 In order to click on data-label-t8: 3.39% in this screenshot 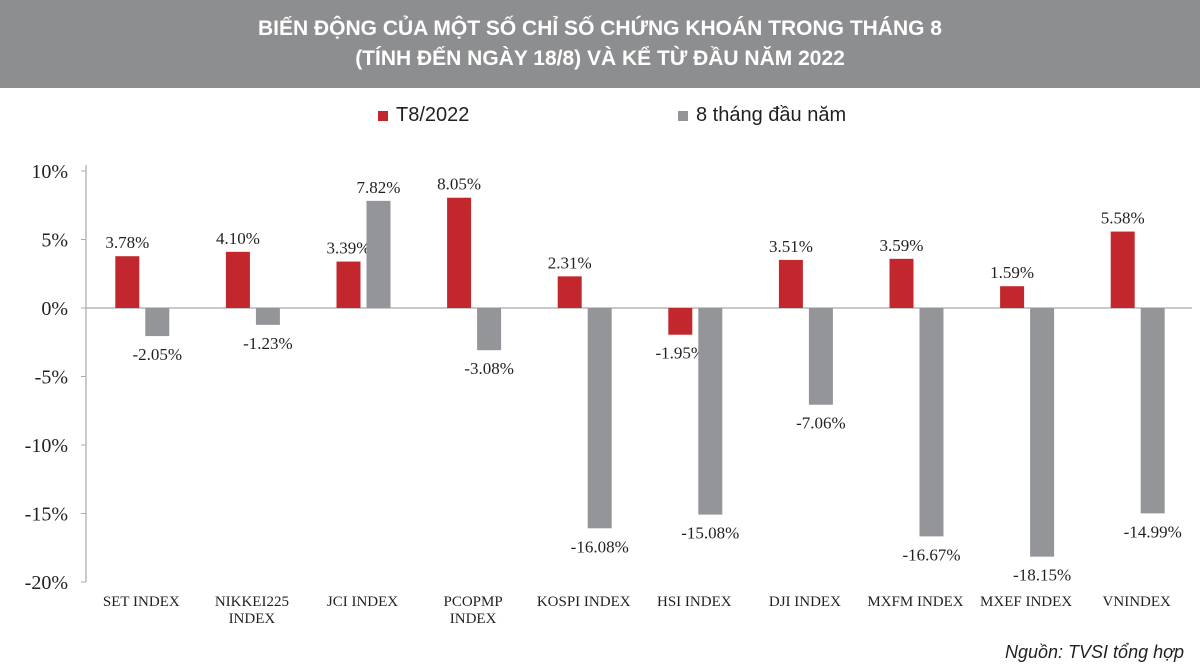, I will do `click(349, 248)`.